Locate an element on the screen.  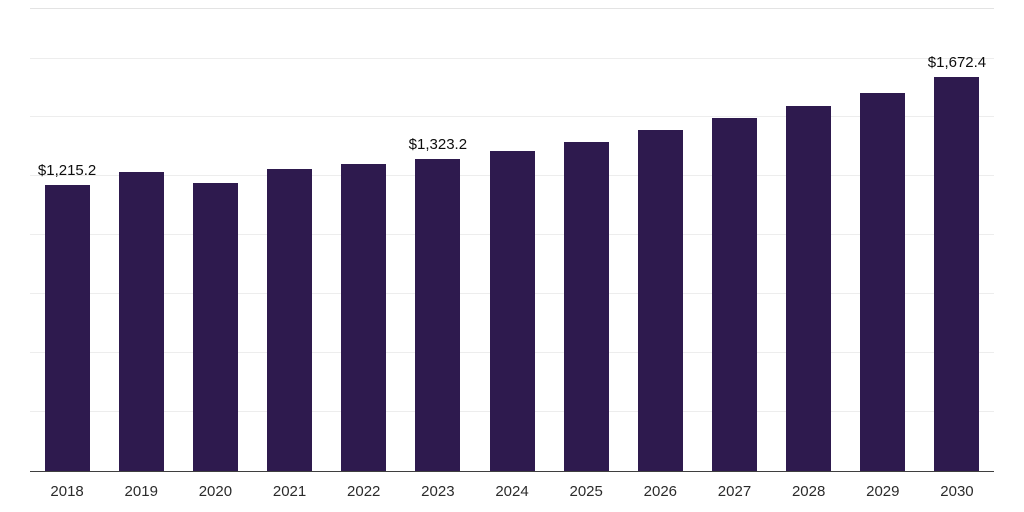
x-tick-2021: 2021 is located at coordinates (289, 491).